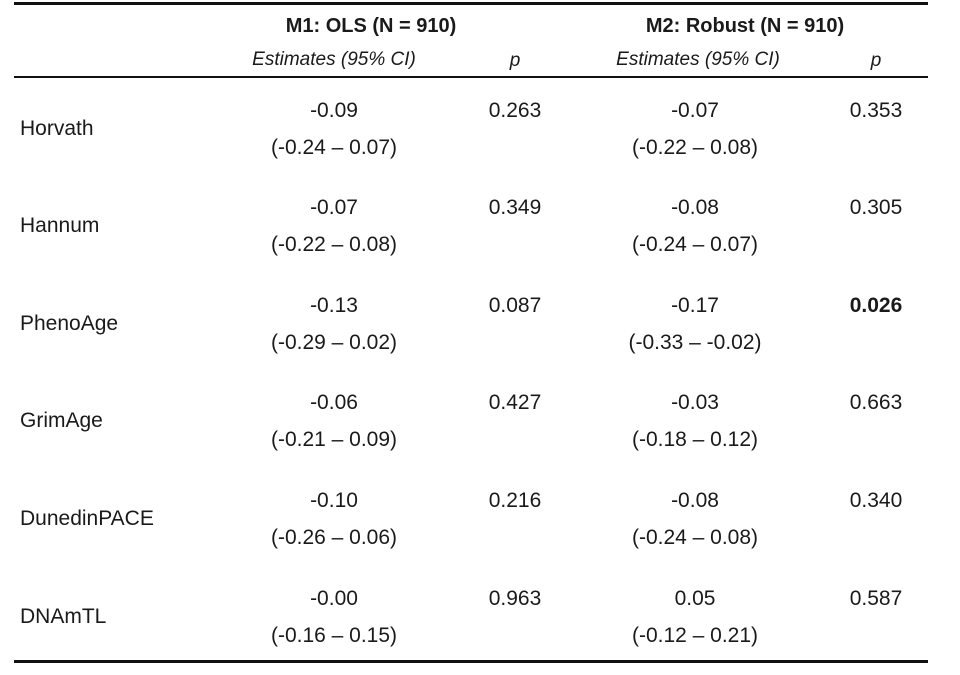 Image resolution: width=960 pixels, height=675 pixels. I want to click on m2-confidence-interval: (-0.24 – 0.07), so click(695, 244).